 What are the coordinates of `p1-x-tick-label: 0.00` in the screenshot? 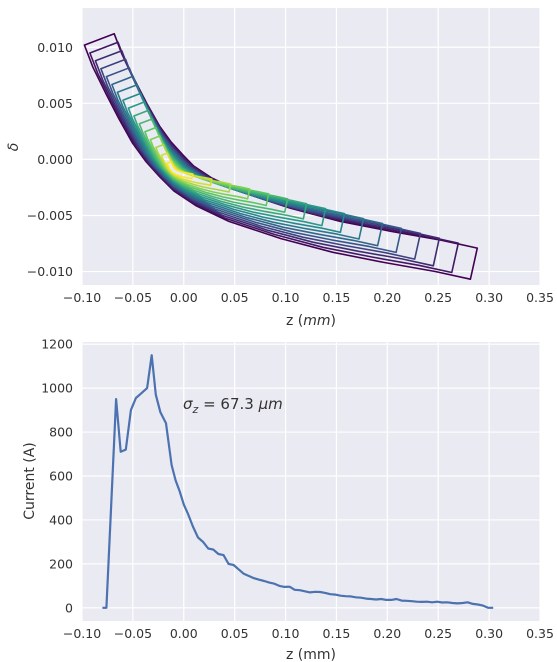 It's located at (184, 297).